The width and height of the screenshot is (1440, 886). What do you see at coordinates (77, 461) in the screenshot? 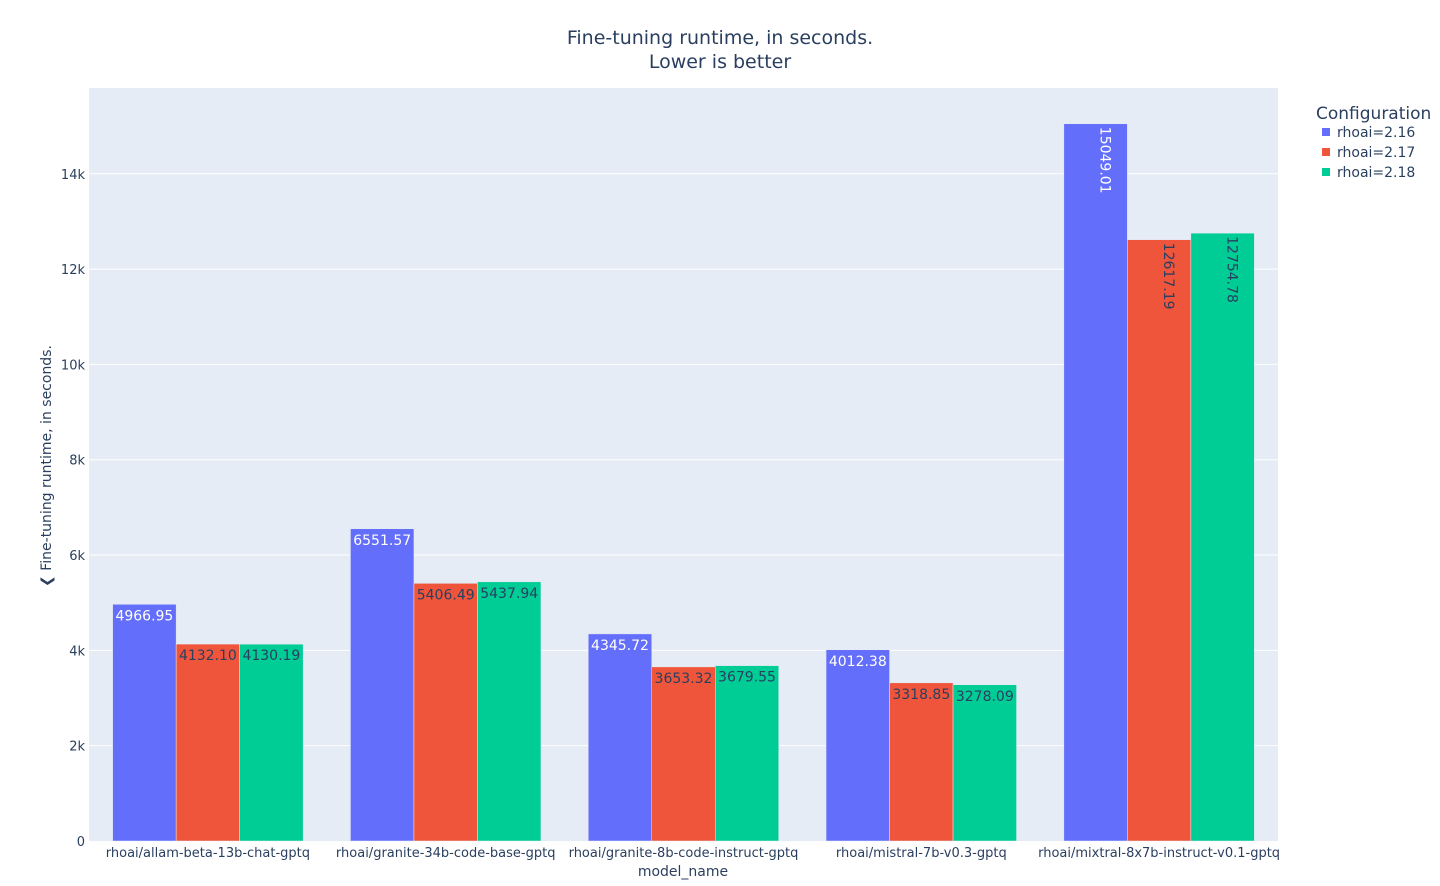
I see `y-tick-label: 8k` at bounding box center [77, 461].